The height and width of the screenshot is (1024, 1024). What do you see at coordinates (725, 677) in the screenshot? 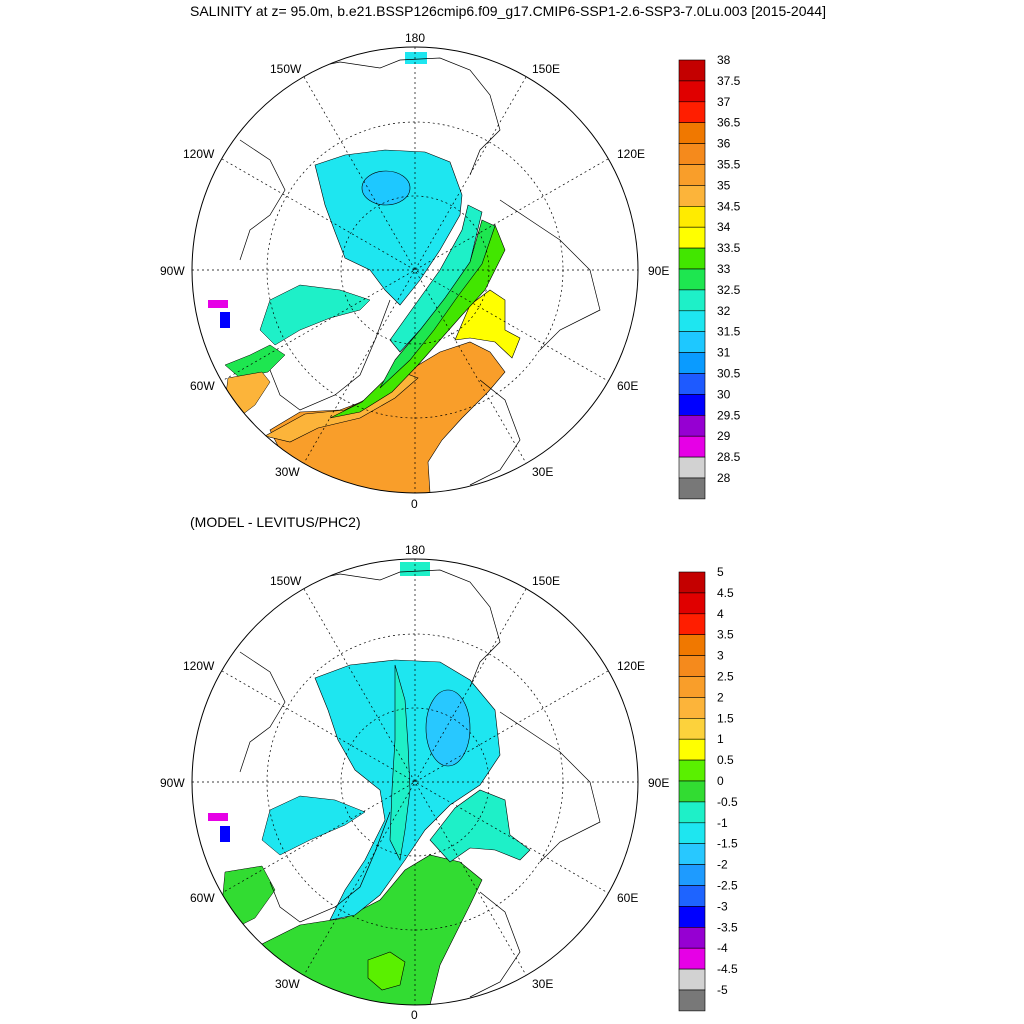
I see `colorbar-label: 2.5` at bounding box center [725, 677].